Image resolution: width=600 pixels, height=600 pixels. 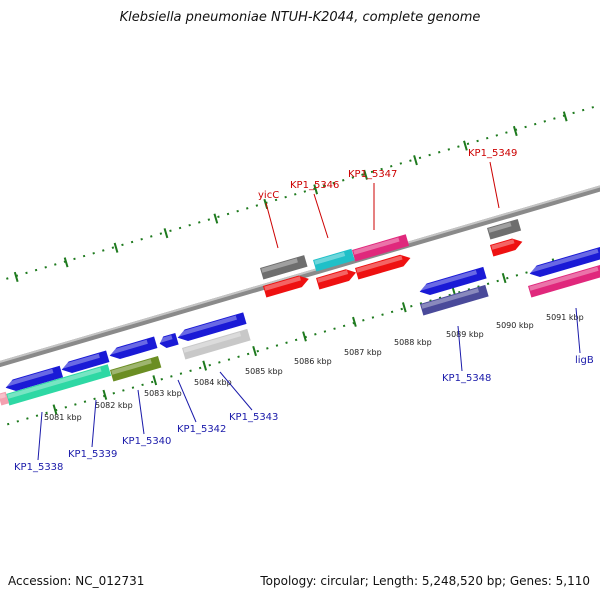 What do you see at coordinates (413, 342) in the screenshot?
I see `kbp-tick-label: 5088 kbp` at bounding box center [413, 342].